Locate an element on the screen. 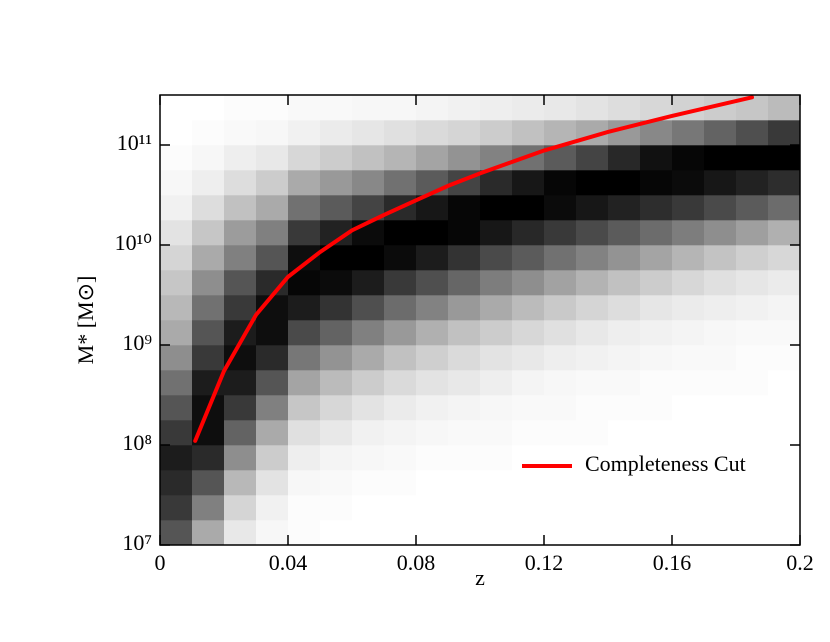  y-tick-label: 10¹¹ is located at coordinates (134, 142).